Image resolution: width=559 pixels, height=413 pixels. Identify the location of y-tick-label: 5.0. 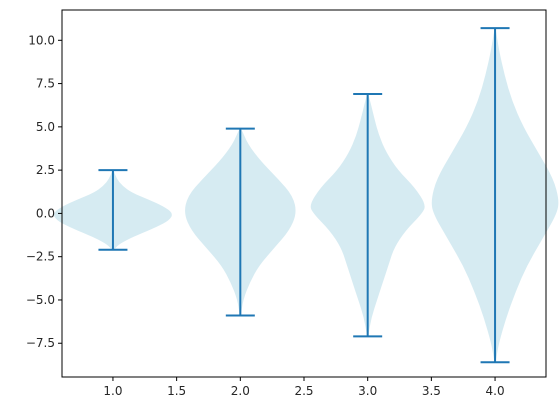
(45, 127).